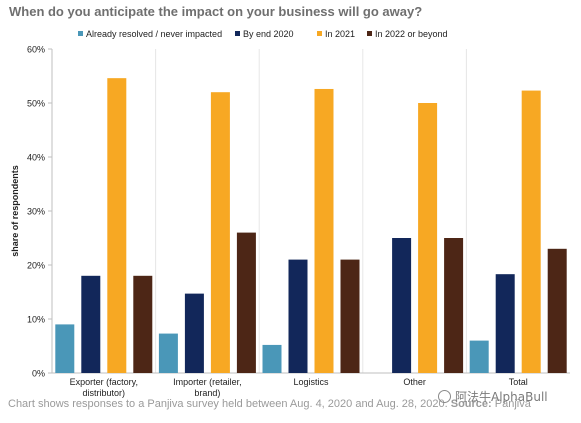  Describe the element at coordinates (36, 320) in the screenshot. I see `y-tick-label: 10%` at that location.